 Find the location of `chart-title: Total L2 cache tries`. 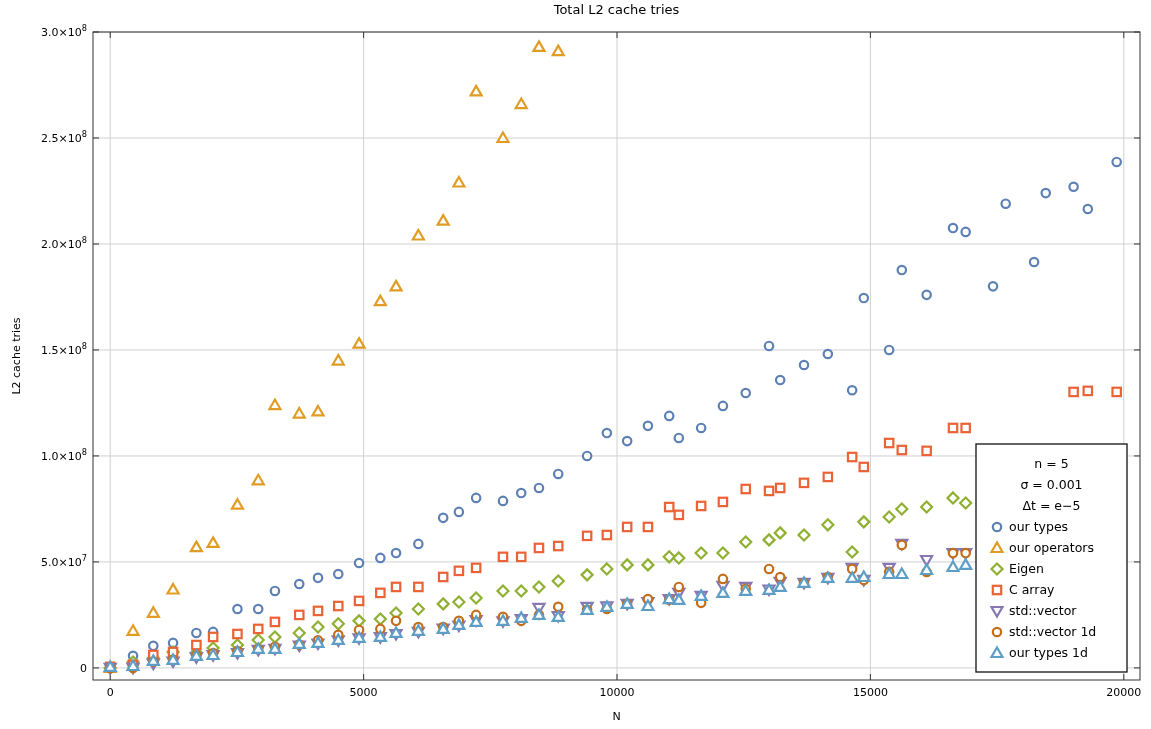

chart-title: Total L2 cache tries is located at coordinates (616, 9).